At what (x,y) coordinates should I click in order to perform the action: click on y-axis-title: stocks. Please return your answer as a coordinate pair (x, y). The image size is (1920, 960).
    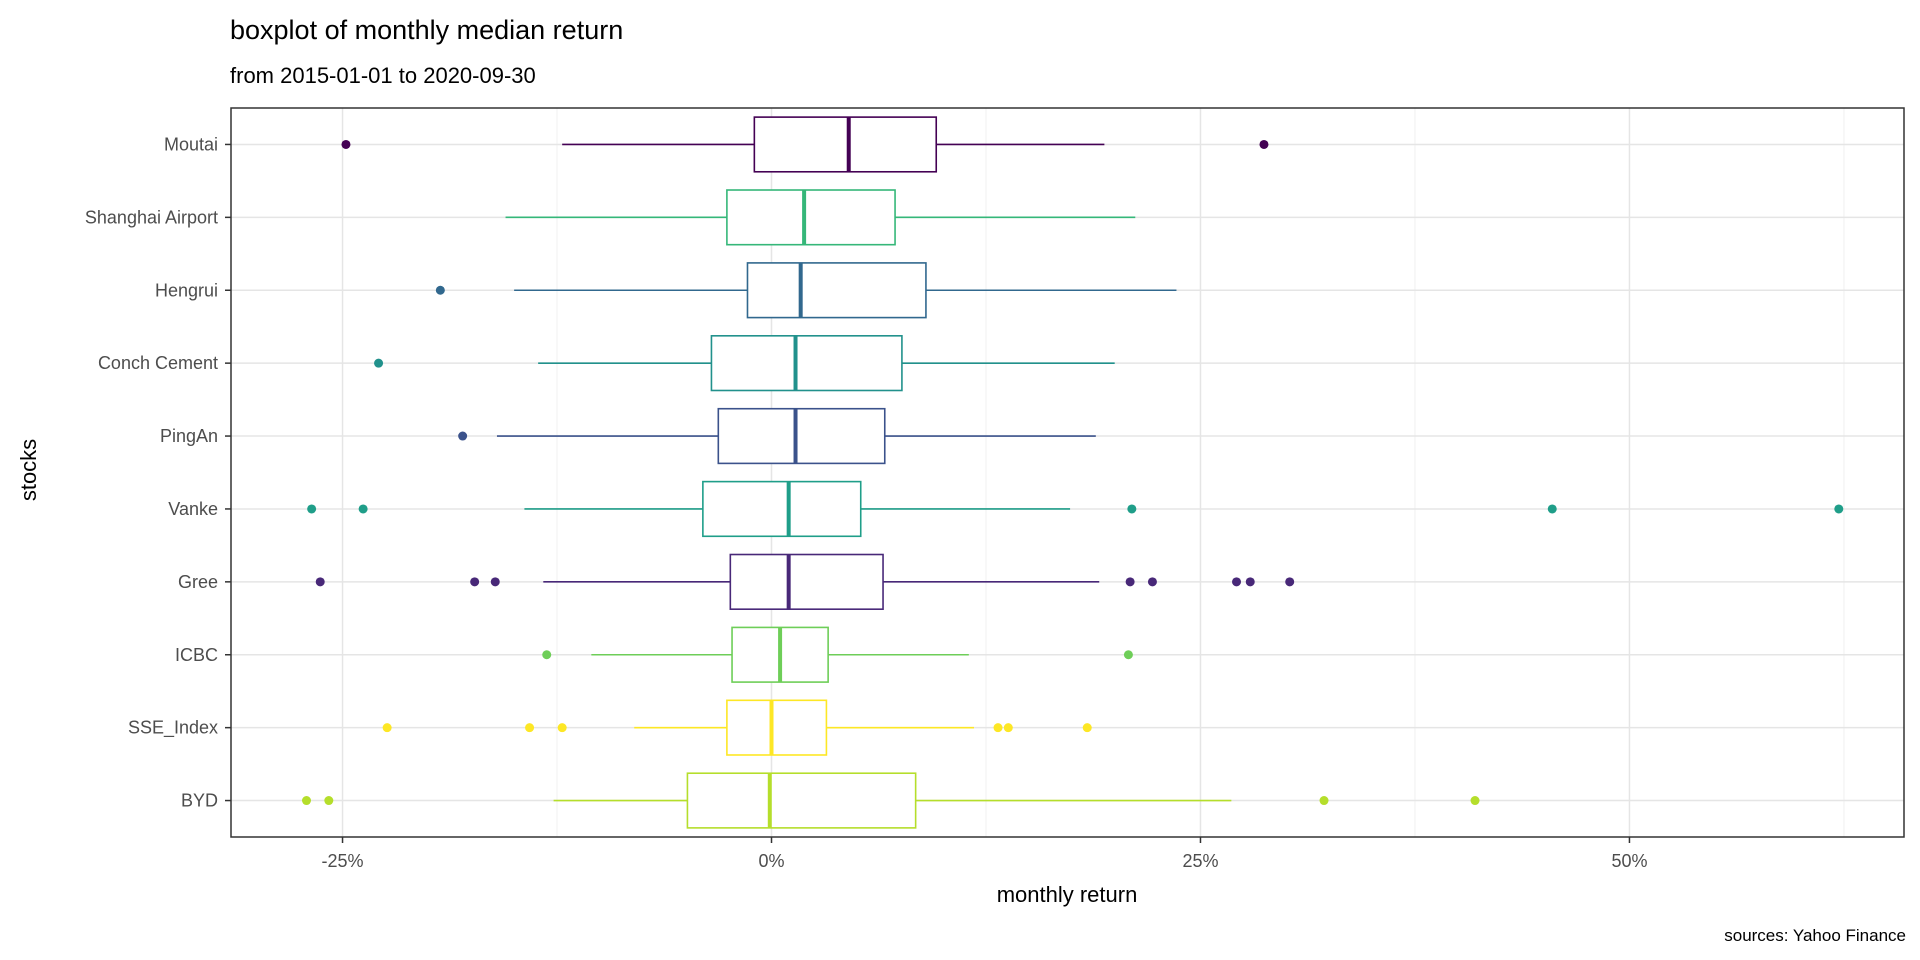
    Looking at the image, I should click on (28, 470).